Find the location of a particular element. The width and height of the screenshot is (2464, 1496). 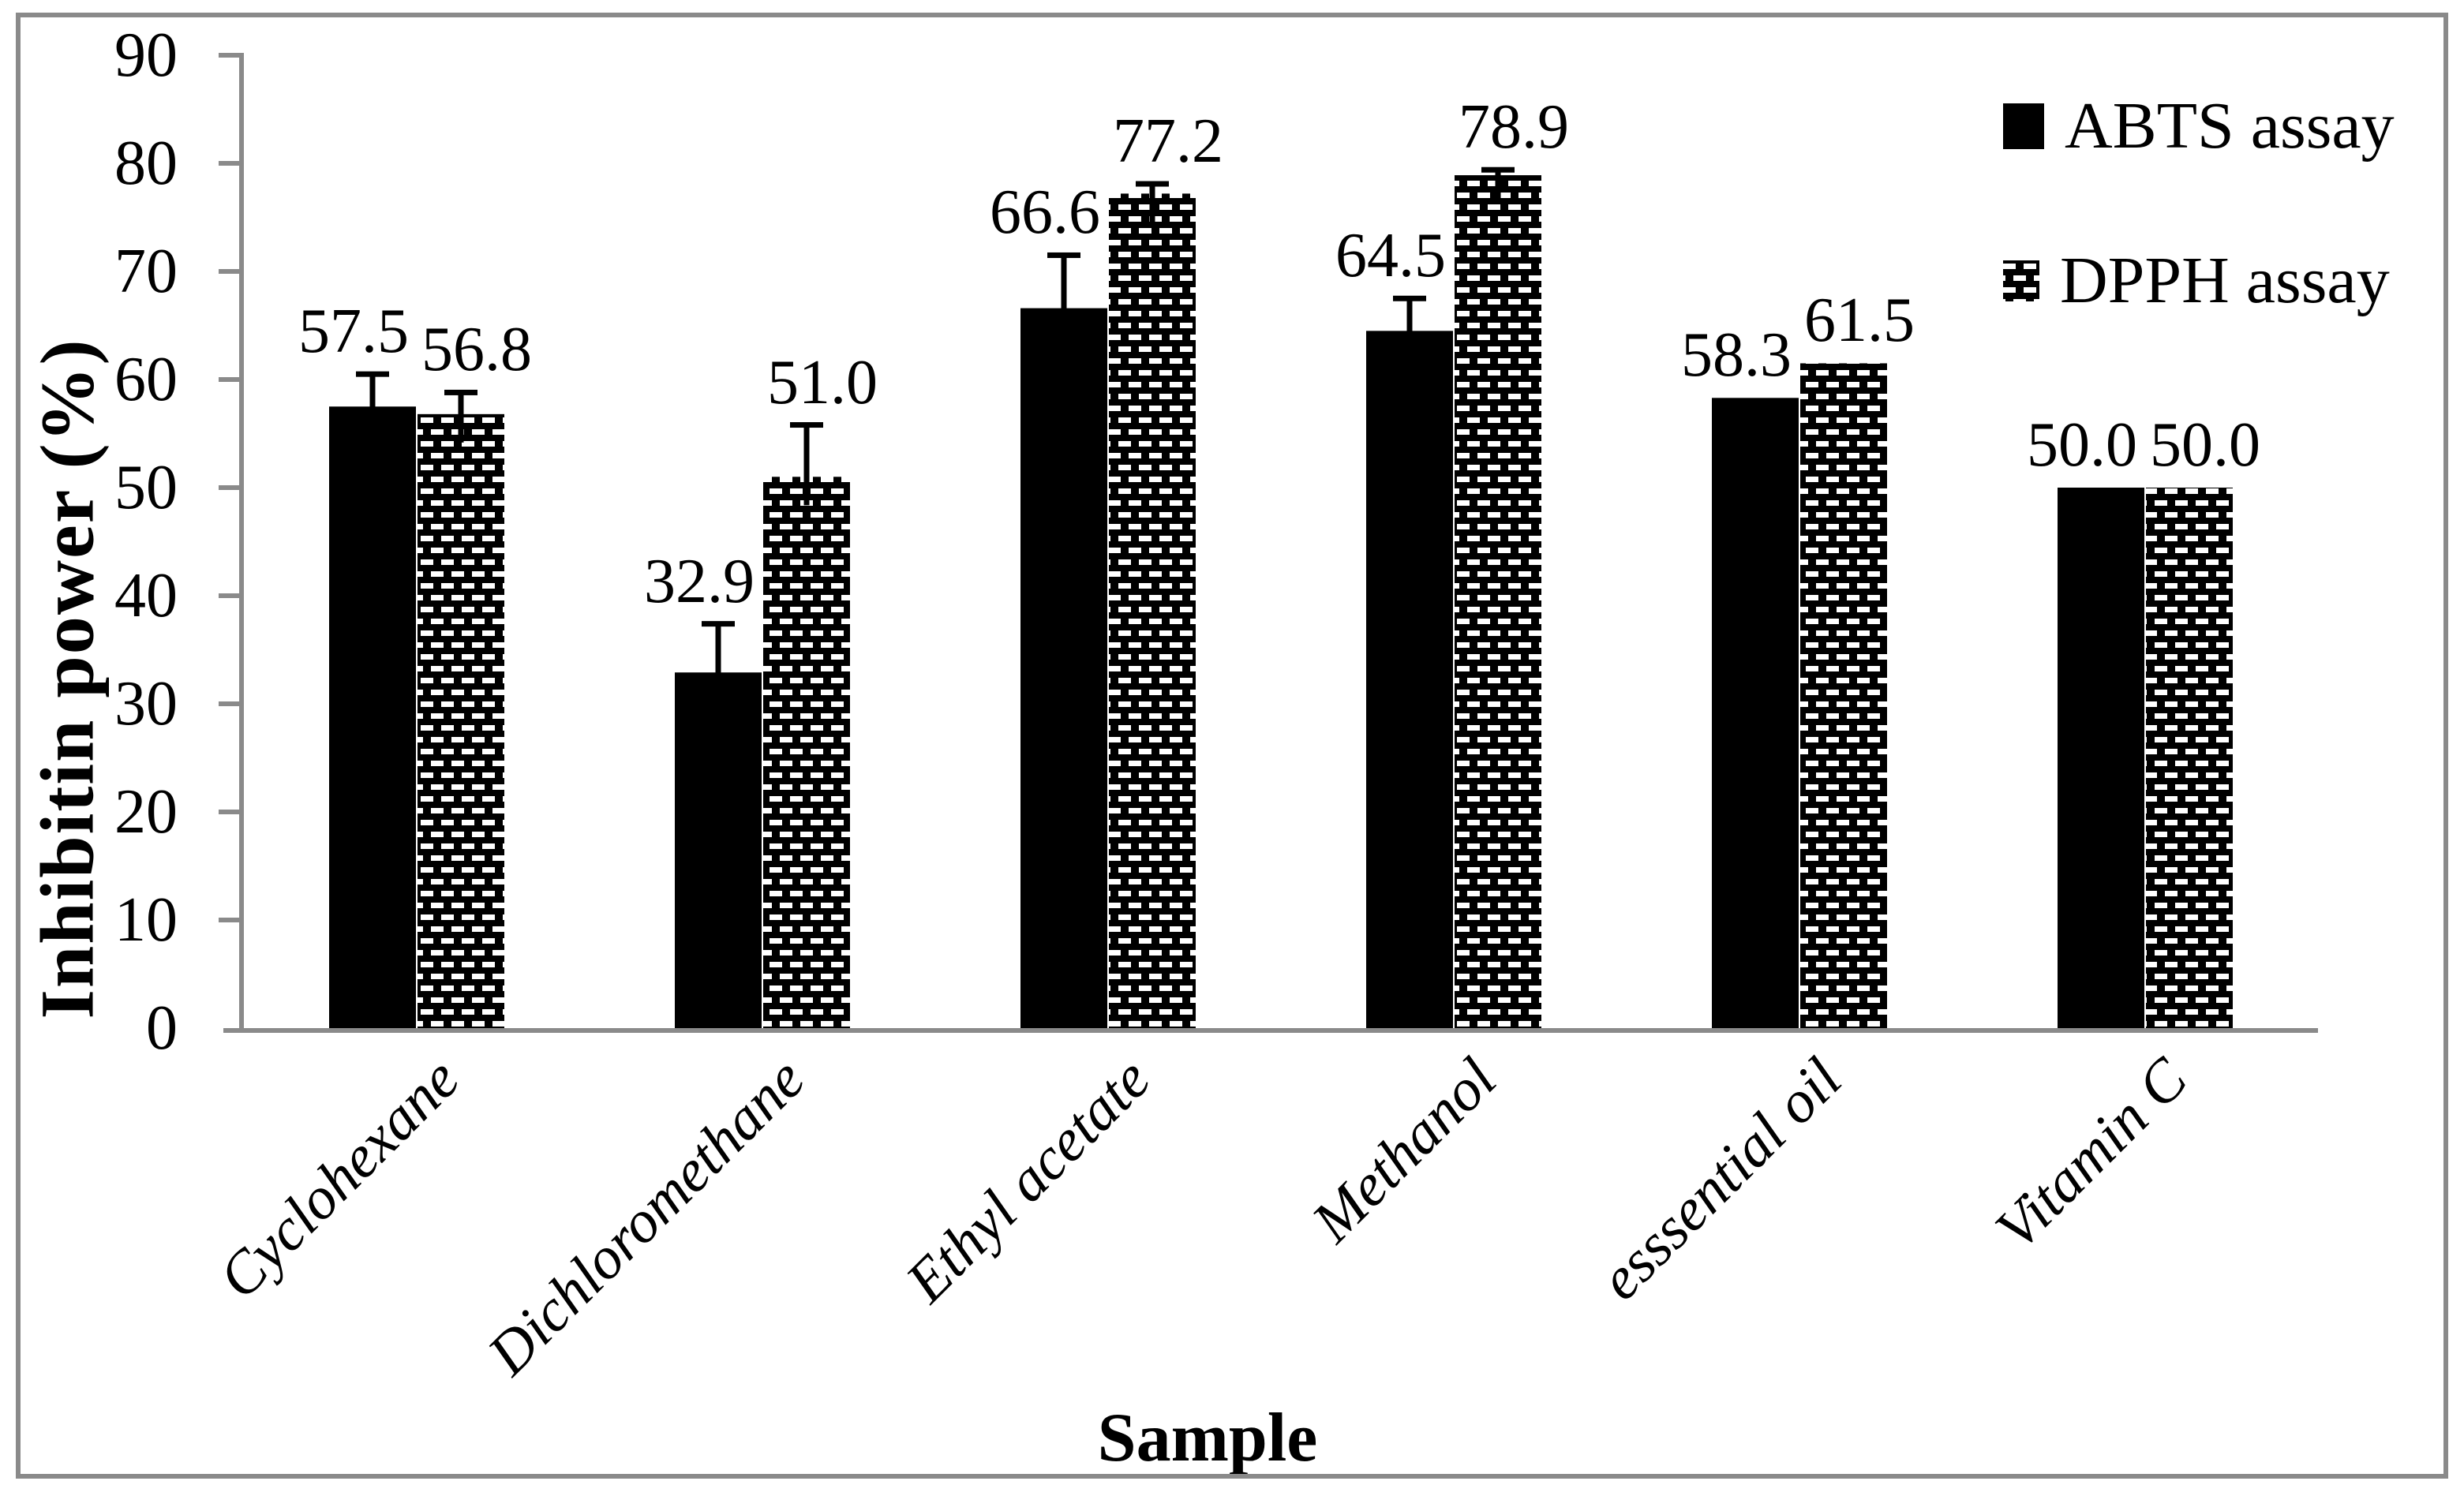

bar-value-label: 57.5 is located at coordinates (353, 332).